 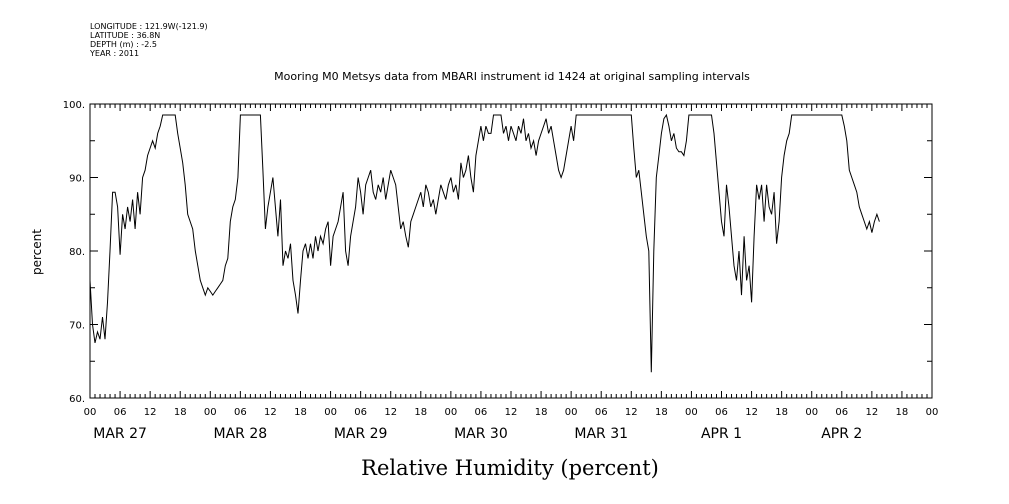 What do you see at coordinates (77, 399) in the screenshot?
I see `y-tick-label: 60.` at bounding box center [77, 399].